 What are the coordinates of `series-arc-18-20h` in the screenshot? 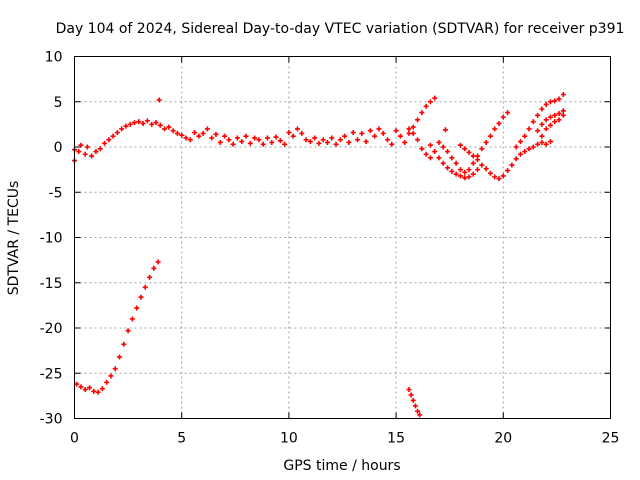 It's located at (473, 142).